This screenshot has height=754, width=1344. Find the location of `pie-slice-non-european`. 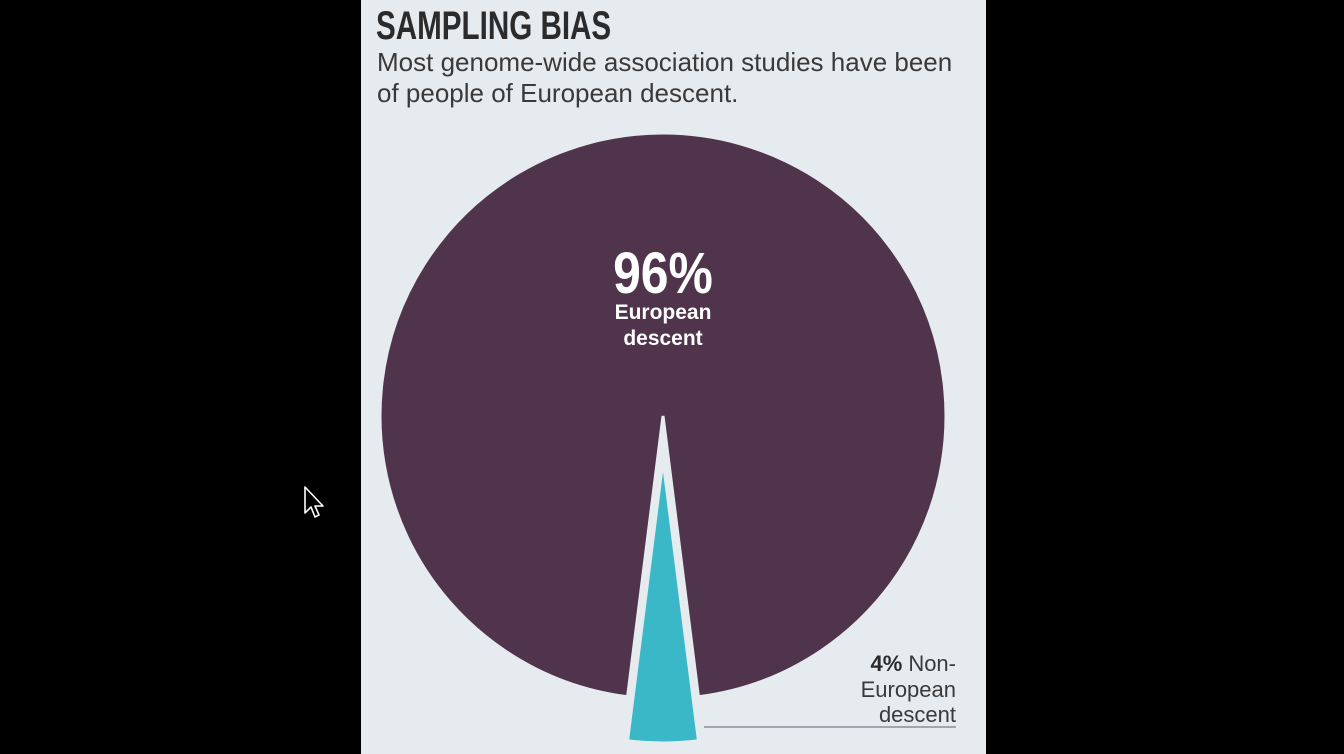

pie-slice-non-european is located at coordinates (663, 602).